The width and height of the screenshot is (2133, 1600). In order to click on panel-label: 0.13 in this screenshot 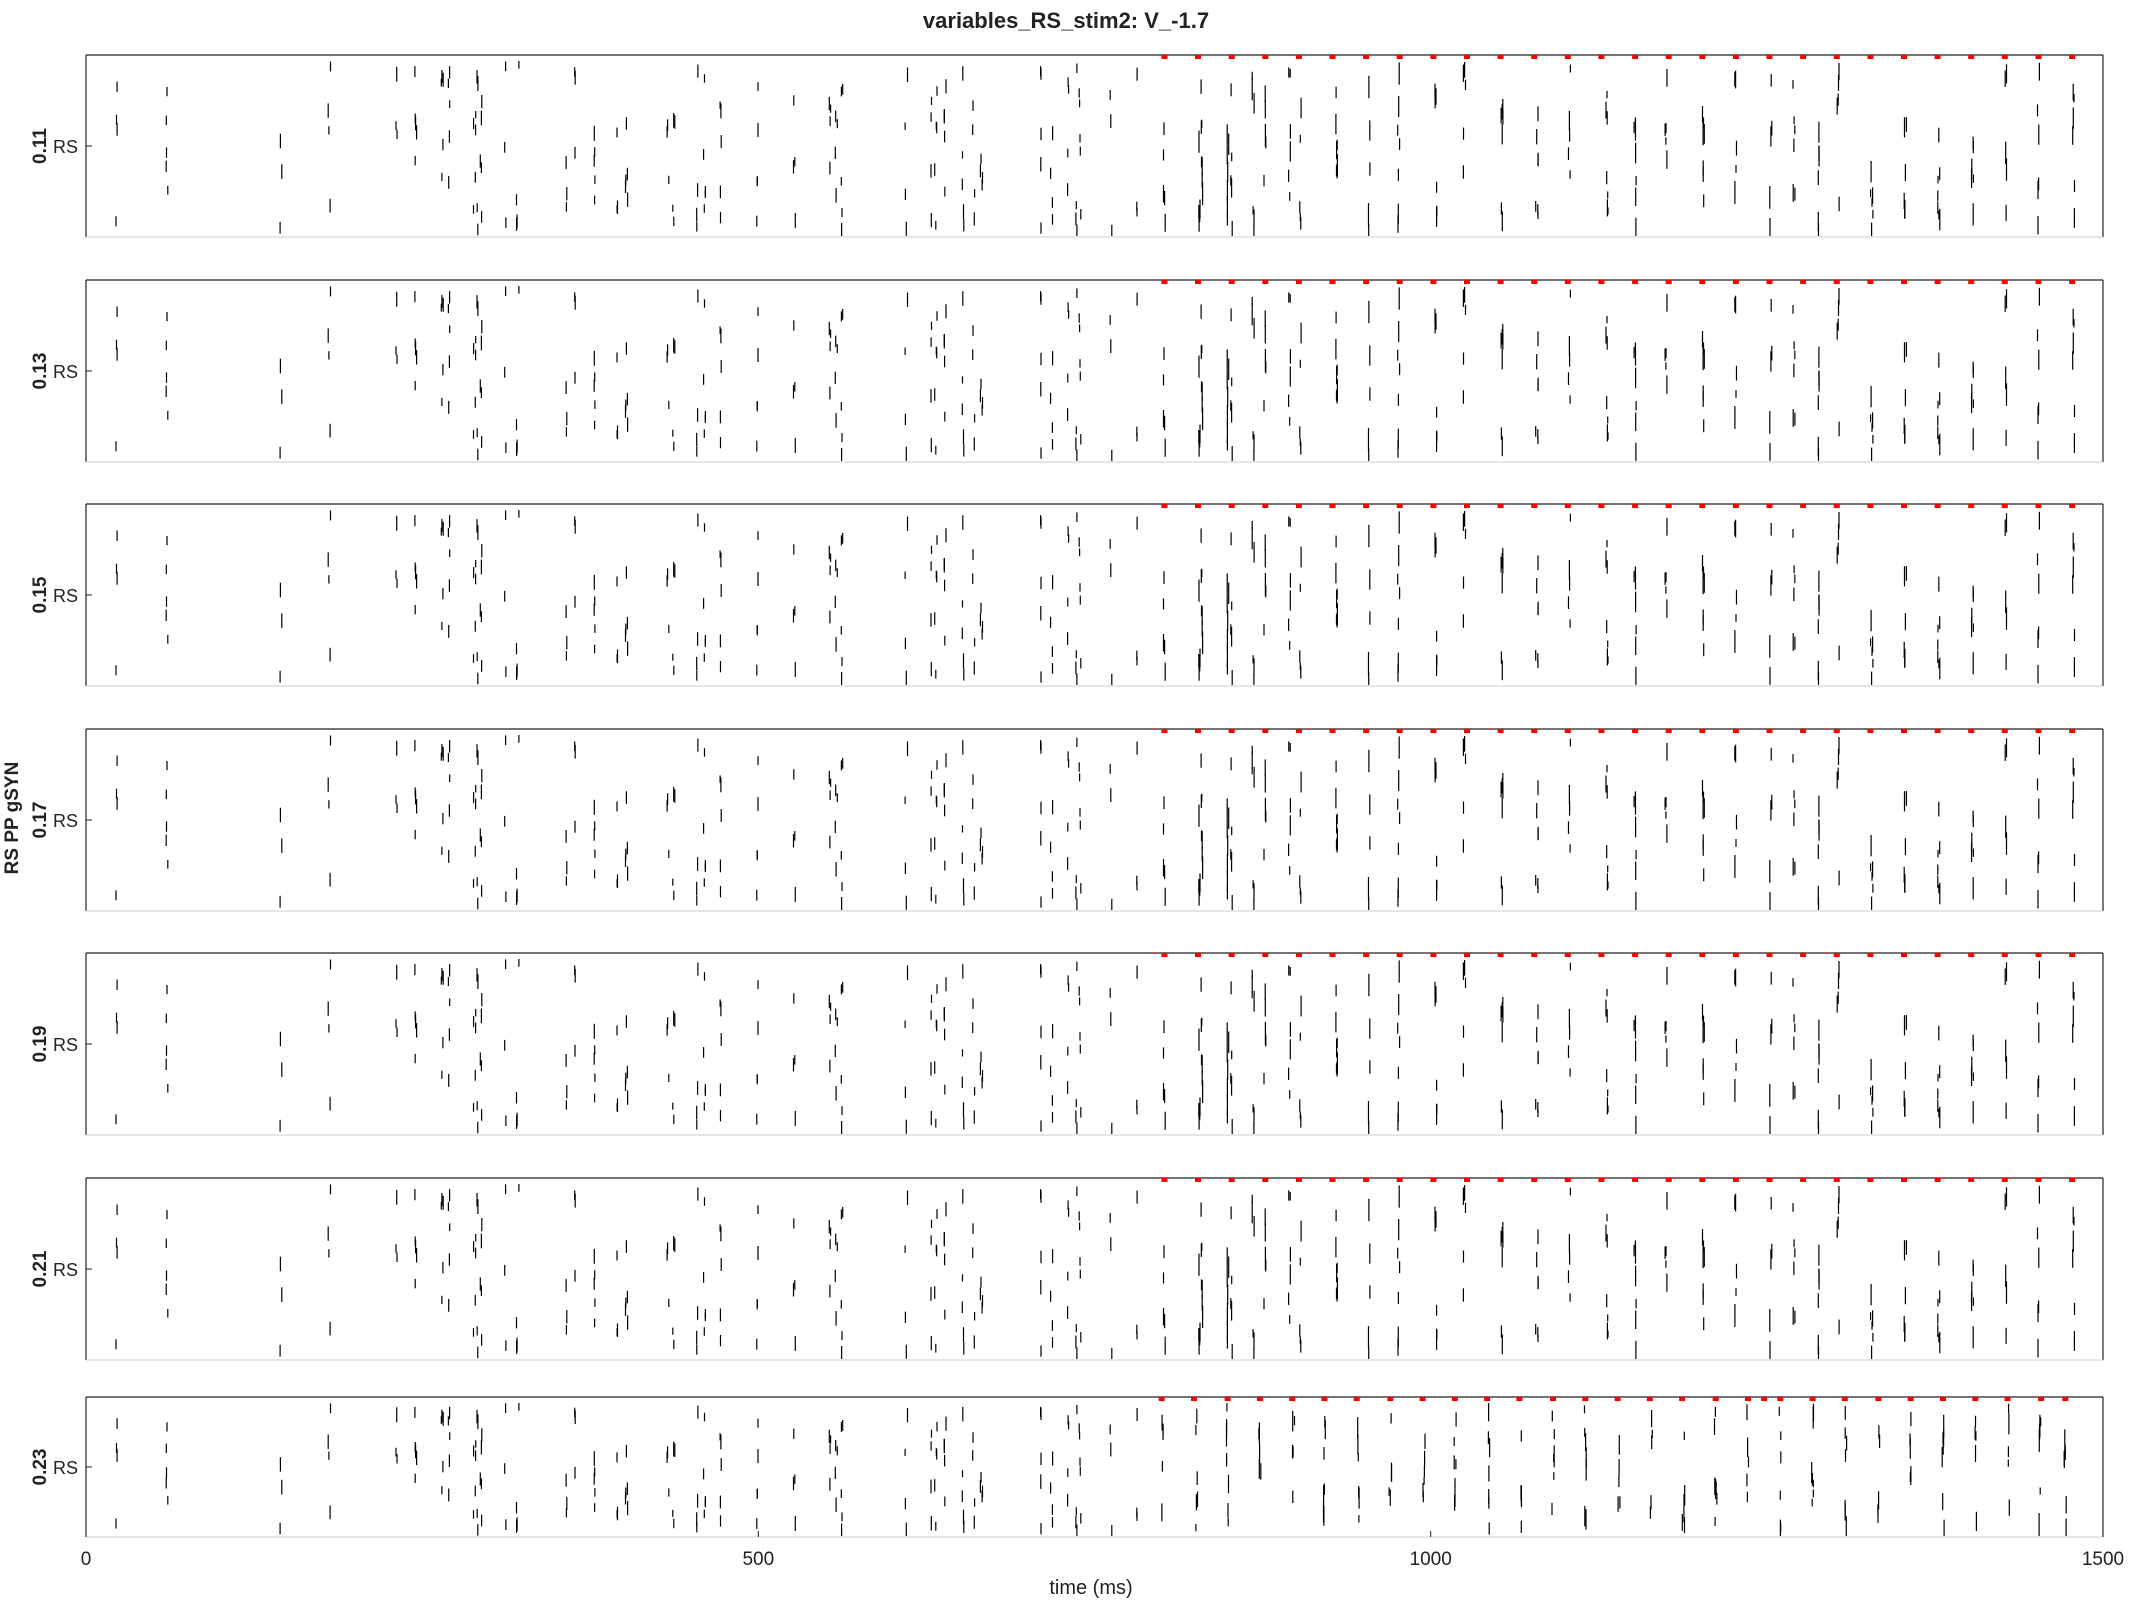, I will do `click(40, 371)`.